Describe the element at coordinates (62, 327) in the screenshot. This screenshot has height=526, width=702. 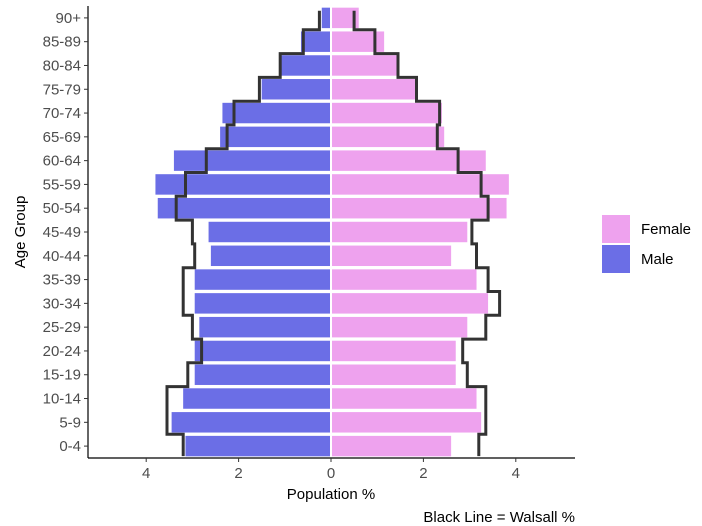
I see `y-tick-label: 25-29` at that location.